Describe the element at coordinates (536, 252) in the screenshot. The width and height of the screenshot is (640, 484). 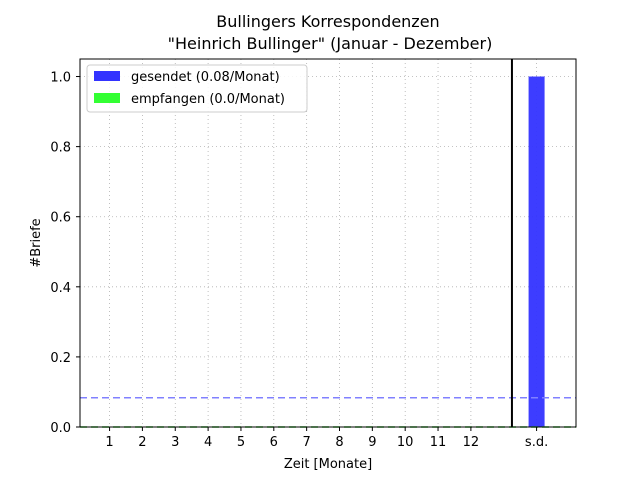
I see `bar-gesendet-s.d.` at that location.